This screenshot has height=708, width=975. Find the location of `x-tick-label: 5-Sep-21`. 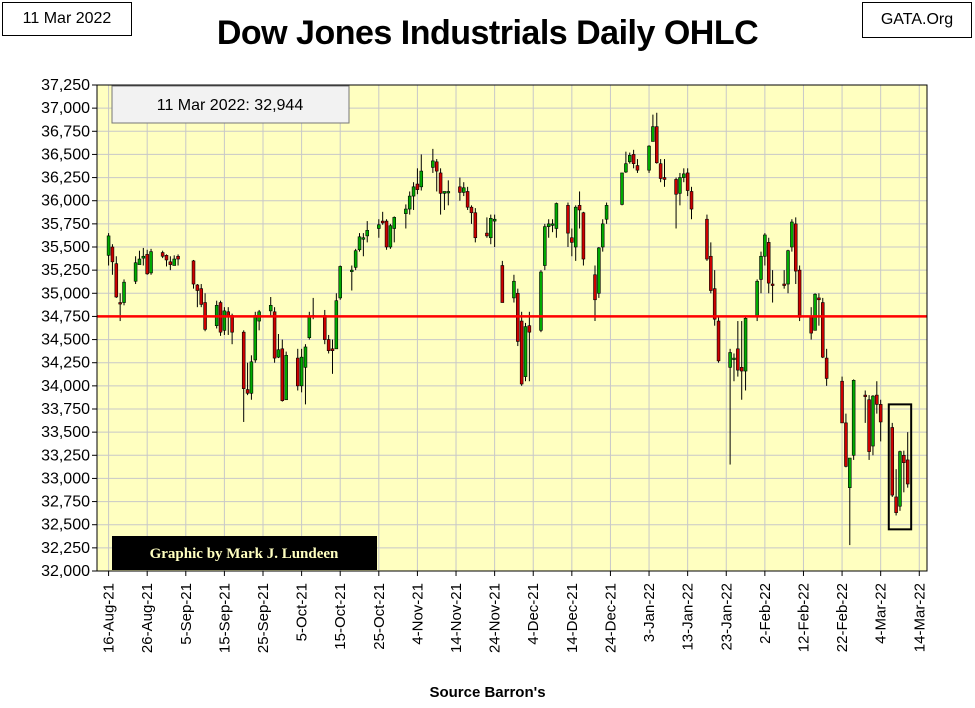

x-tick-label: 5-Sep-21 is located at coordinates (186, 614).